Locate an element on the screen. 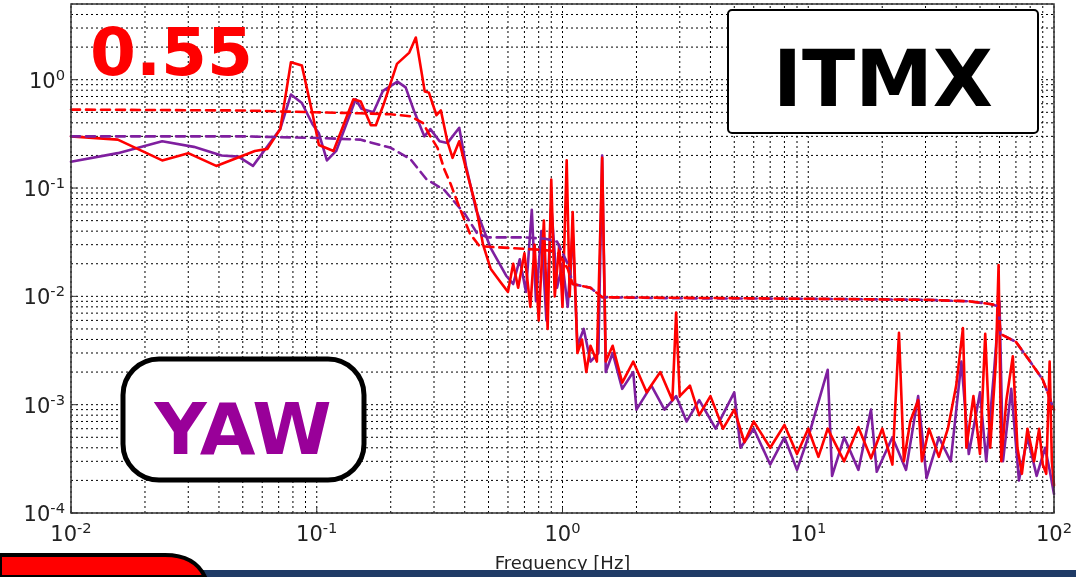  x-tick-label: 10$^{2}$ is located at coordinates (1054, 532).